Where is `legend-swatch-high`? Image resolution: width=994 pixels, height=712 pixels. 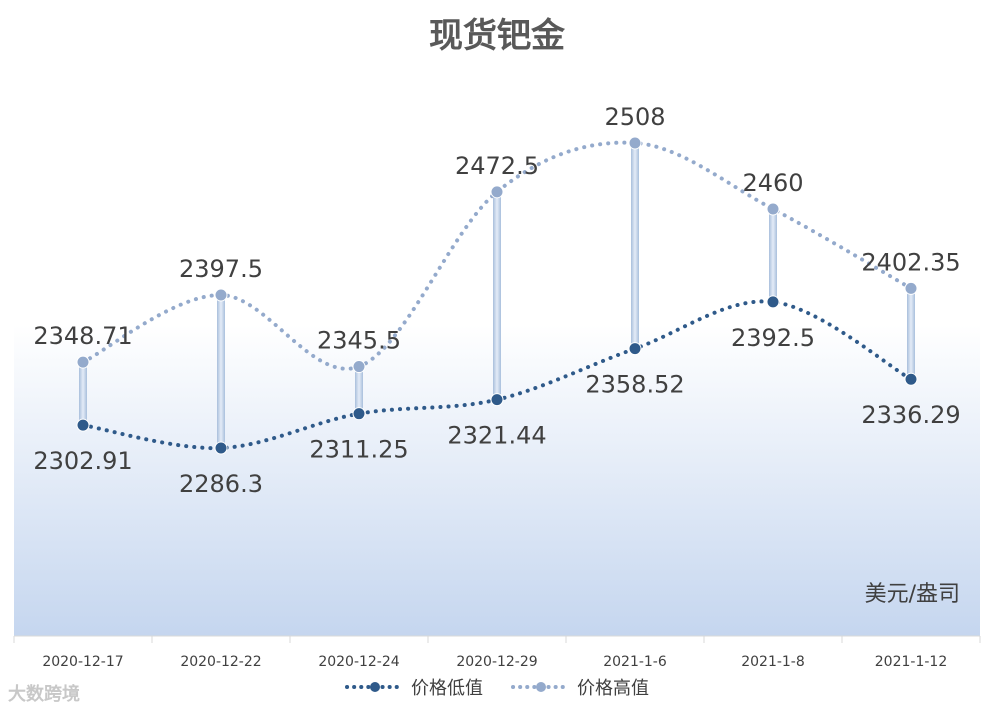 legend-swatch-high is located at coordinates (541, 687).